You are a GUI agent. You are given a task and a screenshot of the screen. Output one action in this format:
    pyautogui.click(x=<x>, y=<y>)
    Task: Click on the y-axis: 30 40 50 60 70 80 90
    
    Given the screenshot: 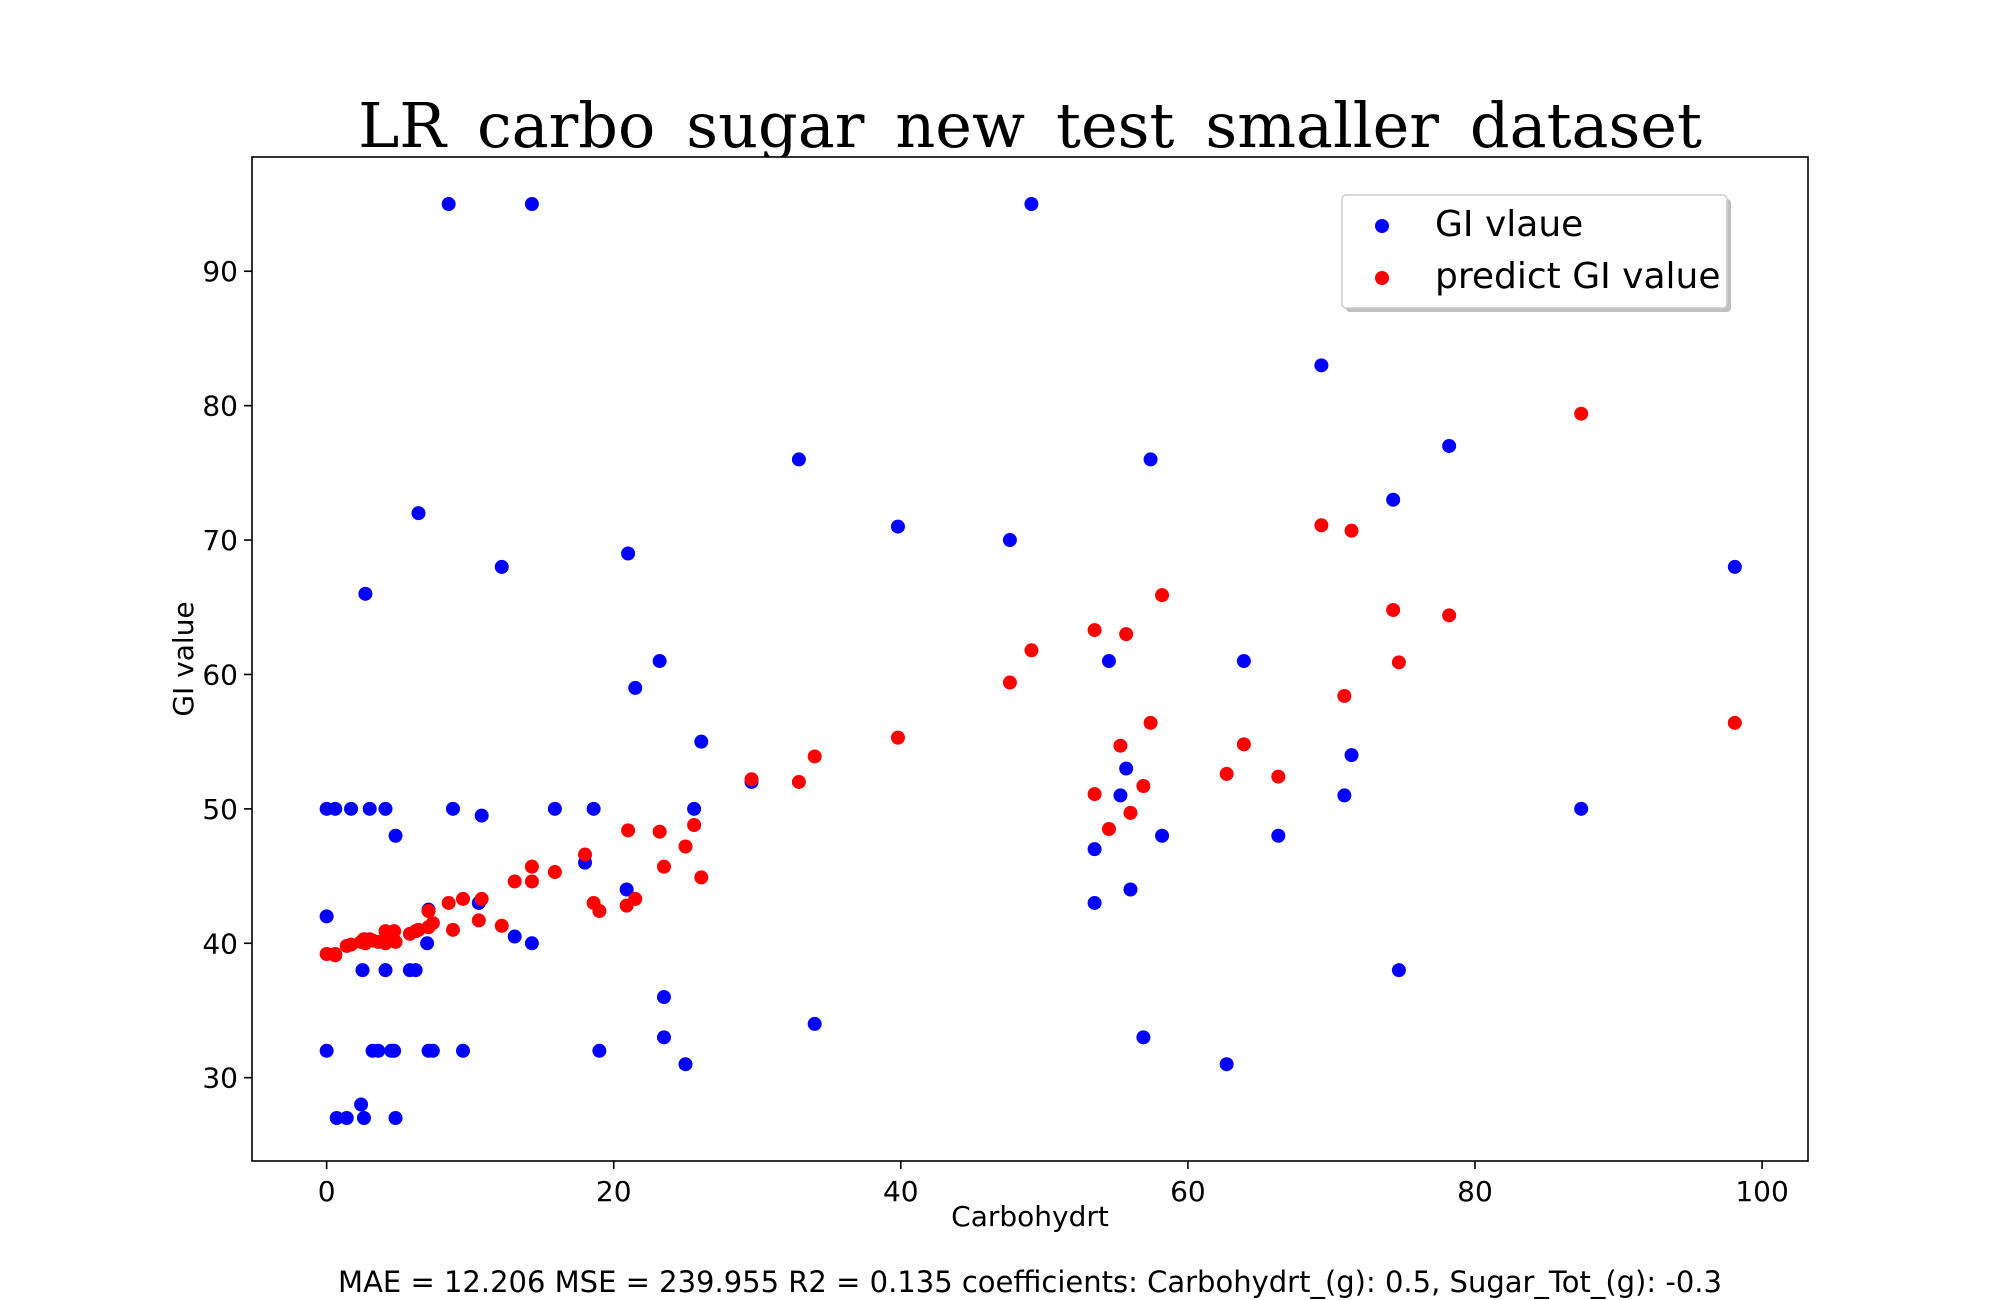 What is the action you would take?
    pyautogui.click(x=227, y=675)
    